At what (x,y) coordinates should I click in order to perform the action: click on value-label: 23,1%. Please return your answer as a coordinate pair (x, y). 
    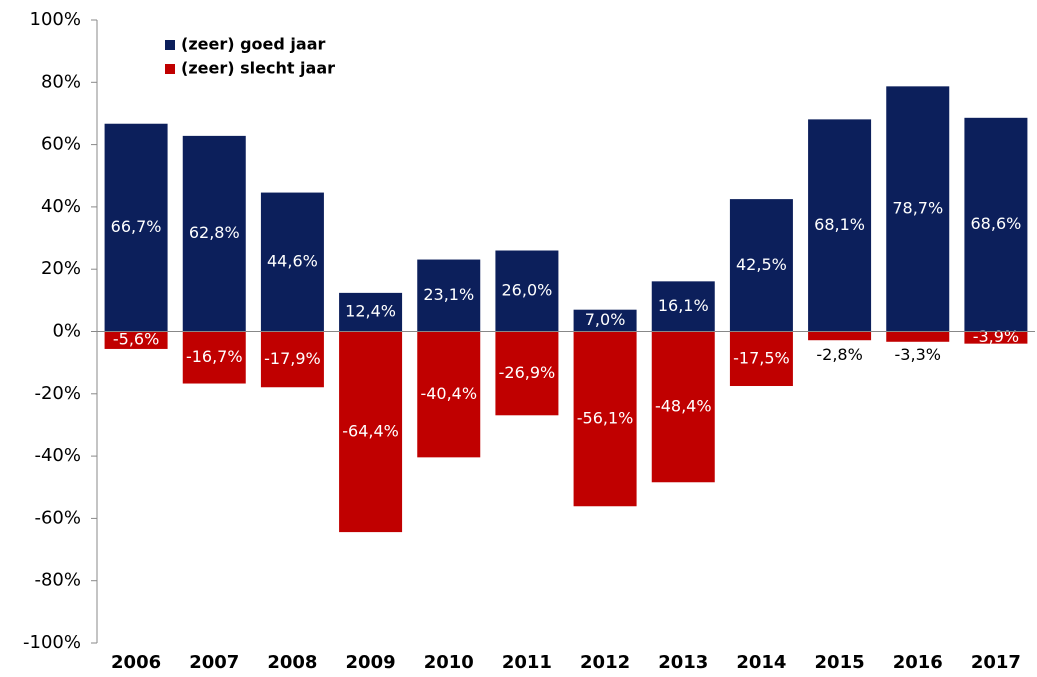
    Looking at the image, I should click on (448, 294).